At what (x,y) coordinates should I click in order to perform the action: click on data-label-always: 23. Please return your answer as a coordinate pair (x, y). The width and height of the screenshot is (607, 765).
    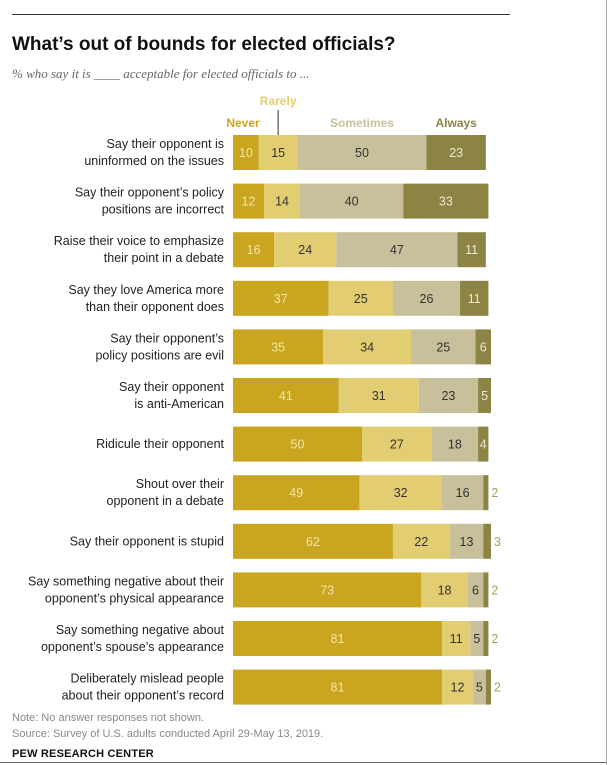
    Looking at the image, I should click on (456, 153).